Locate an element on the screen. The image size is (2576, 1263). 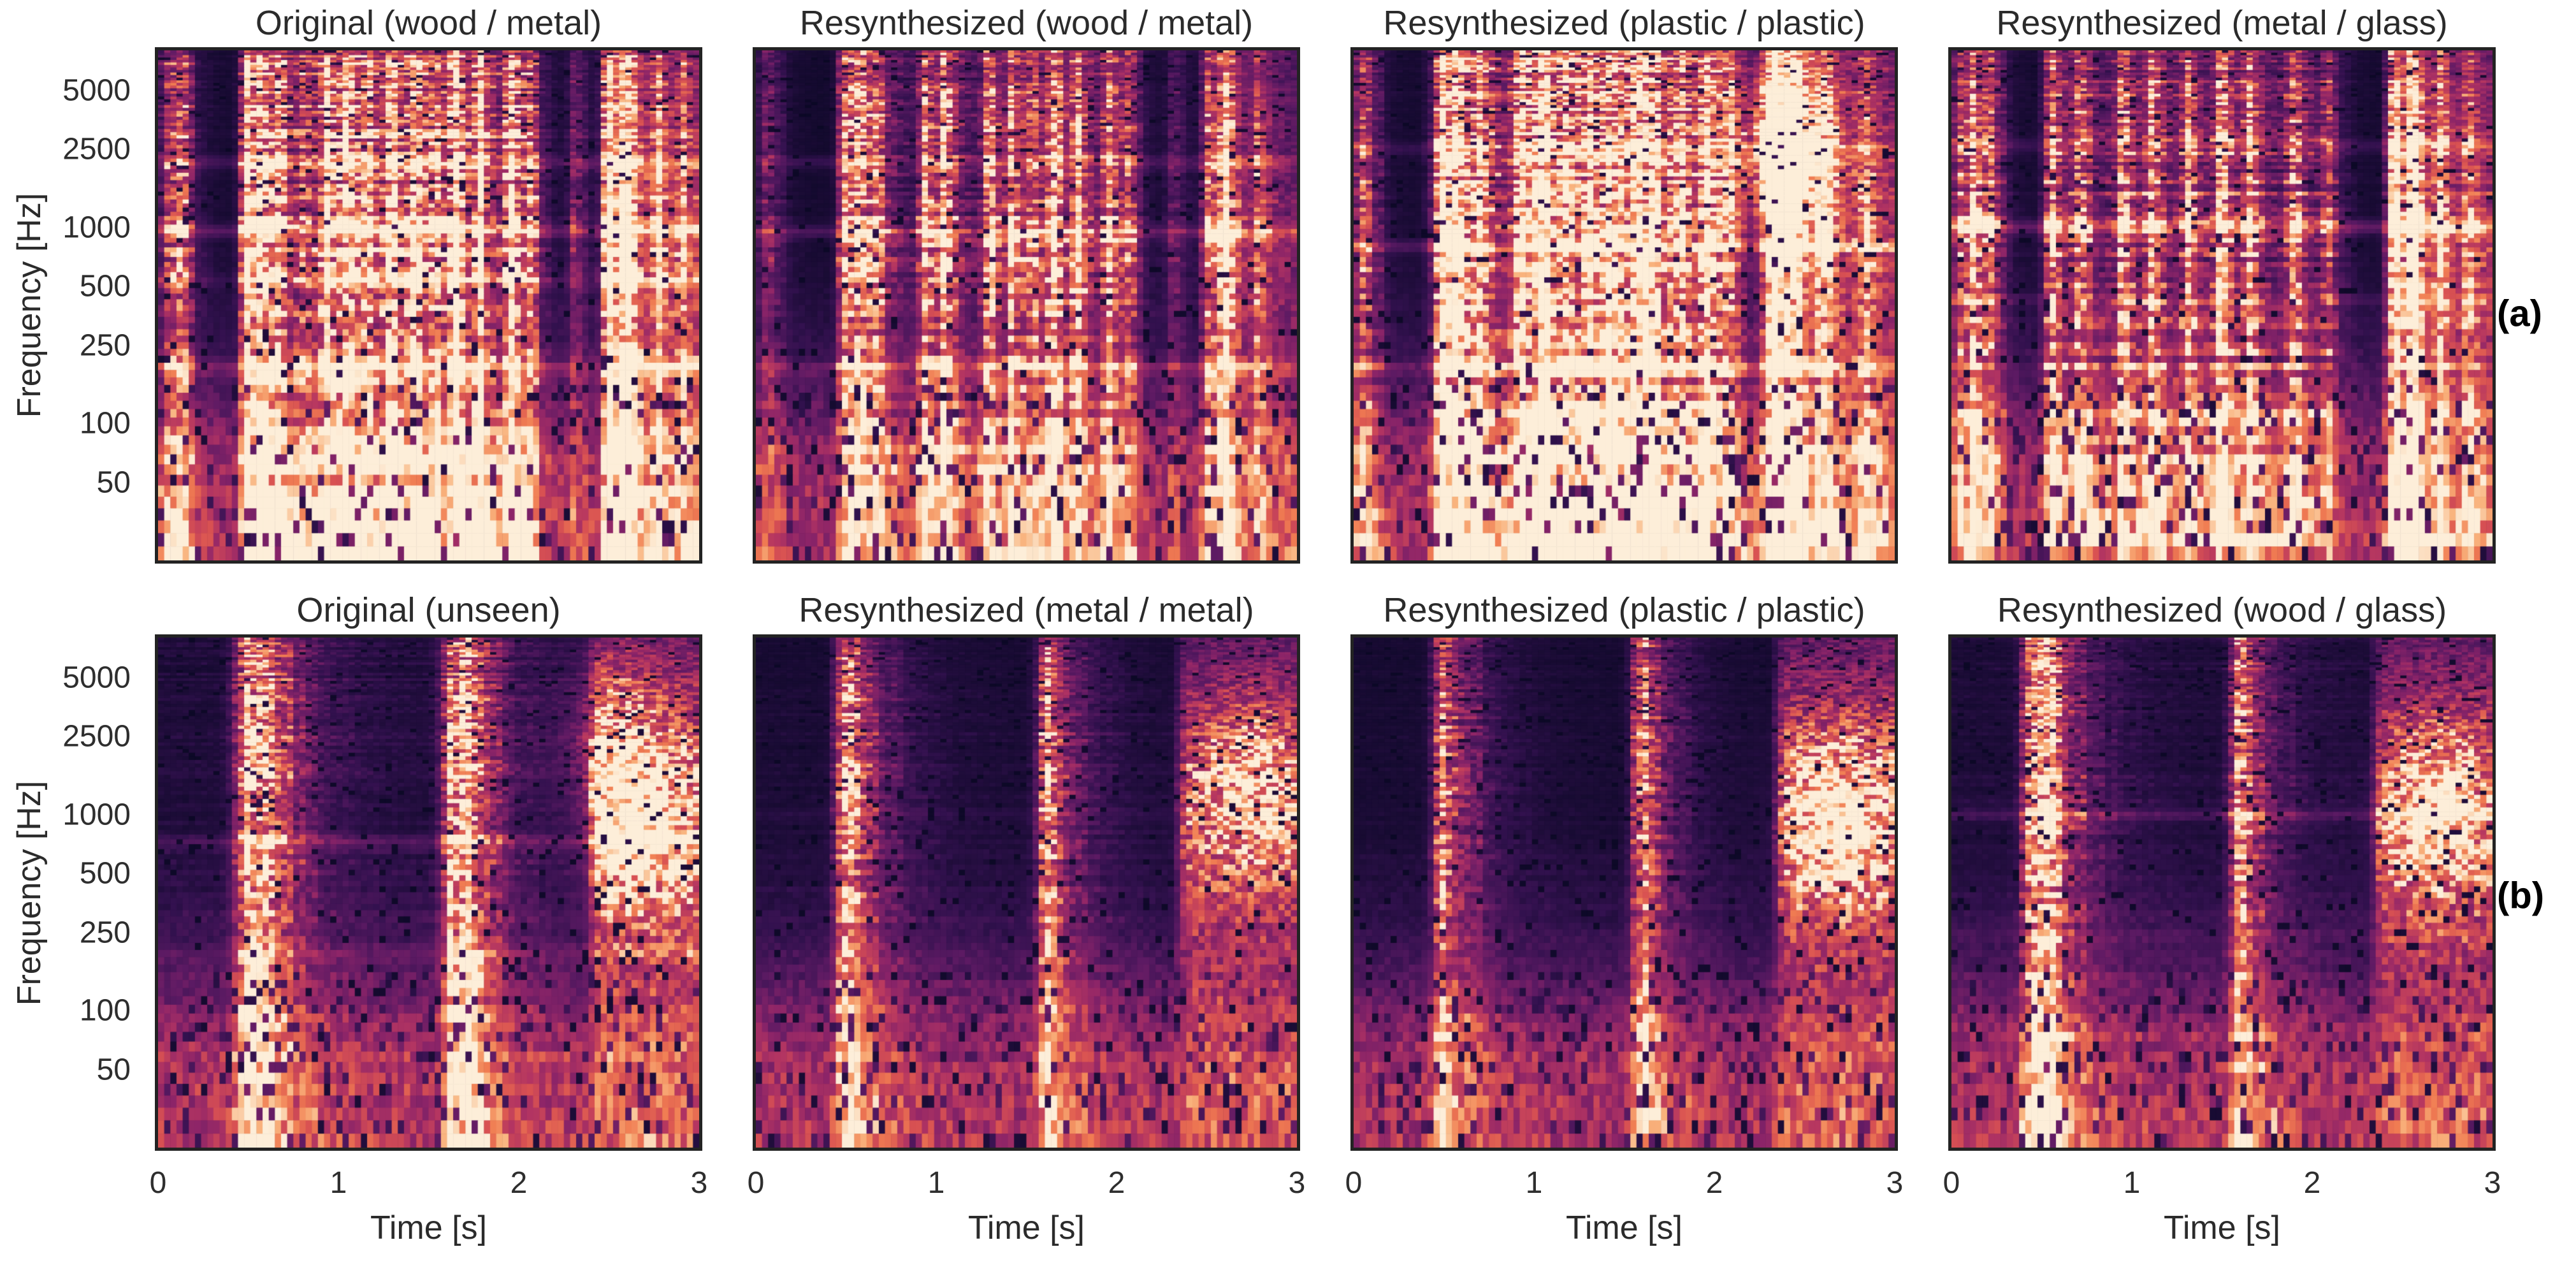
panel-title: Original (wood / metal) is located at coordinates (428, 23).